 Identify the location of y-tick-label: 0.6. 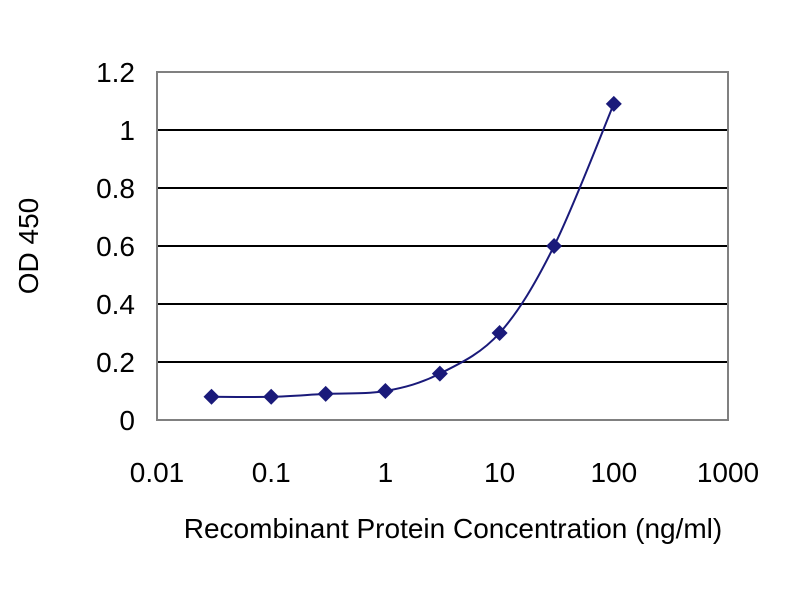
(115, 246).